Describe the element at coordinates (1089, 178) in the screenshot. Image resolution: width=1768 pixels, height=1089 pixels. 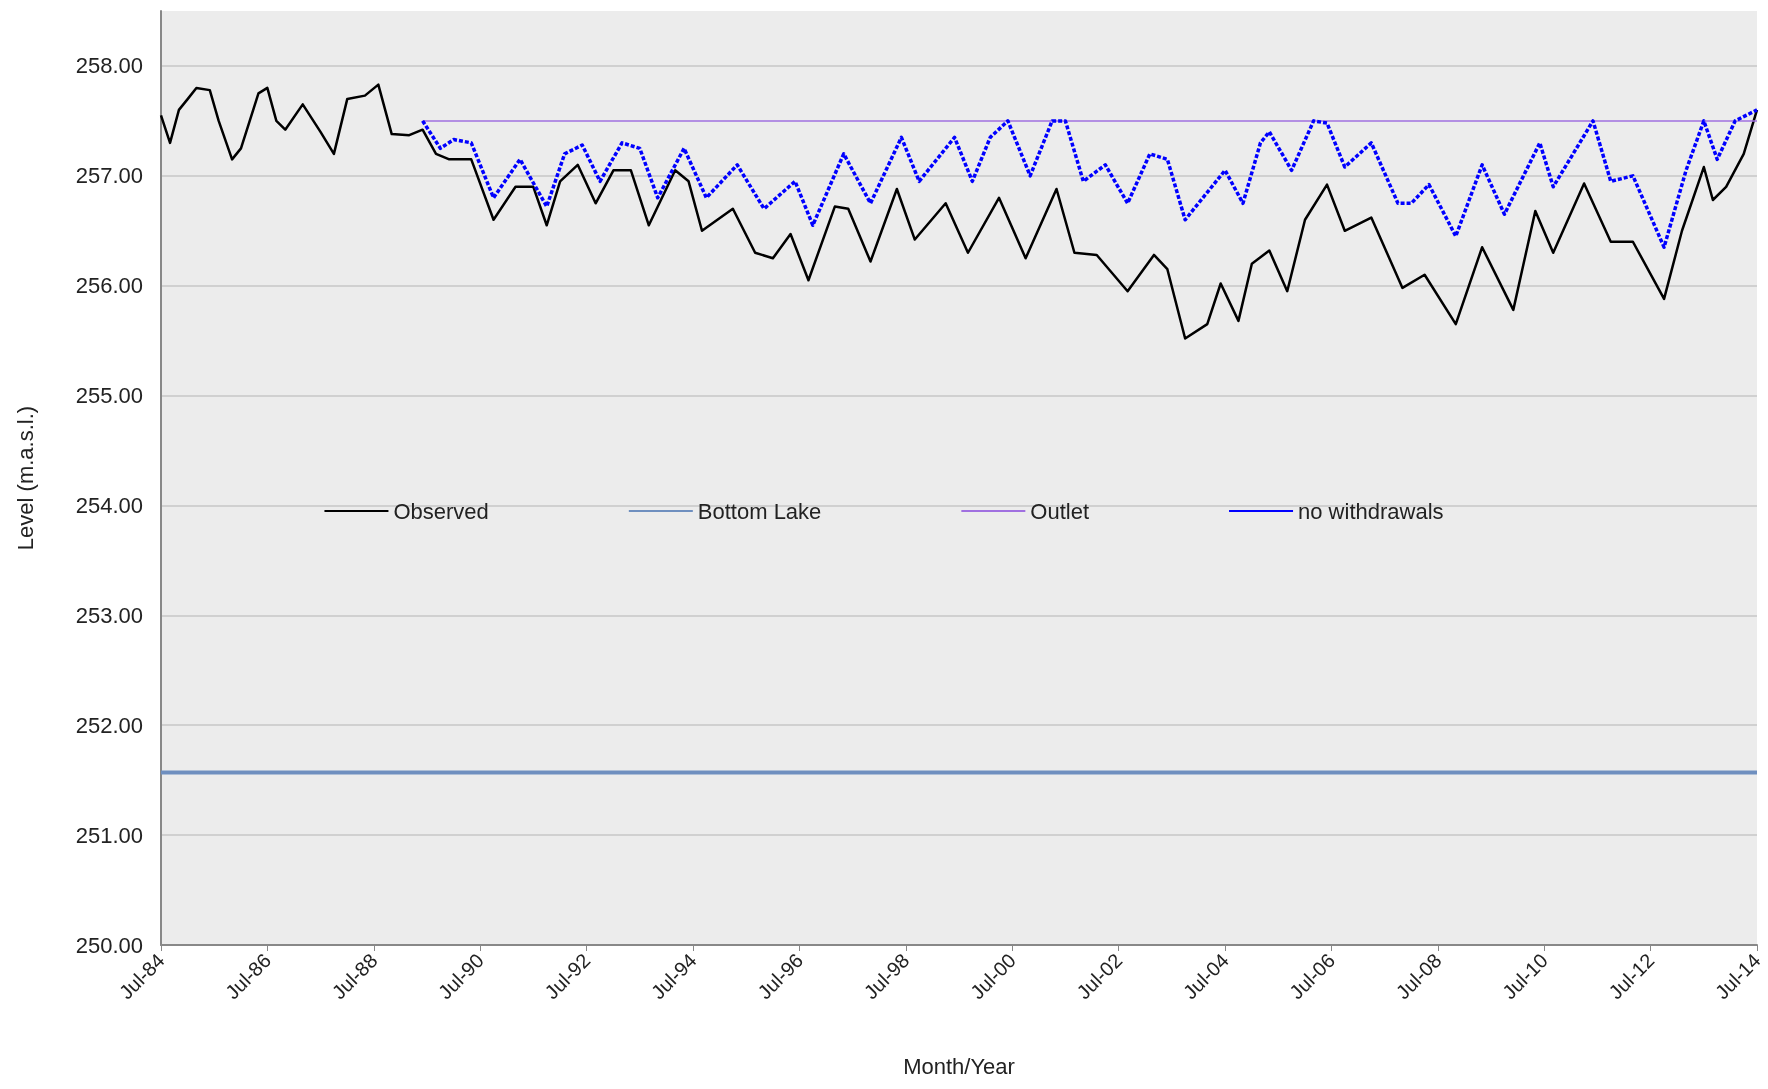
I see `line-series` at that location.